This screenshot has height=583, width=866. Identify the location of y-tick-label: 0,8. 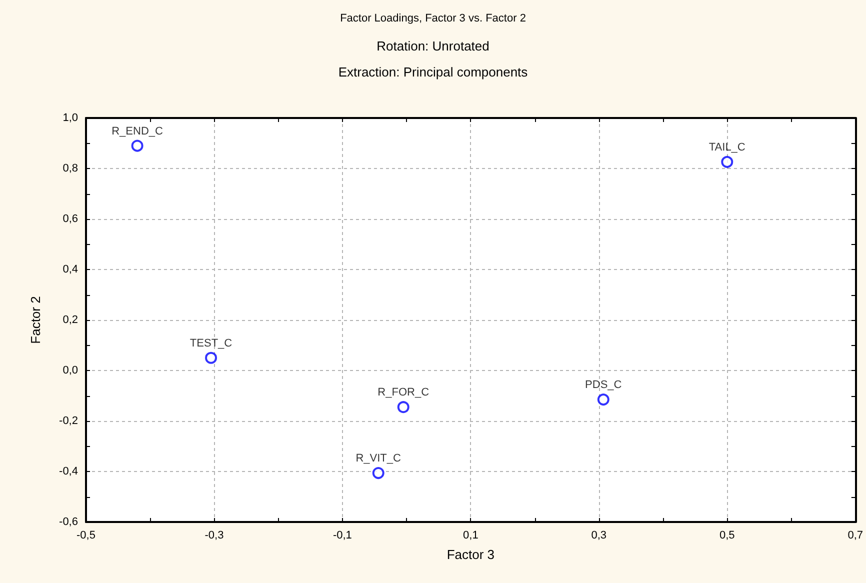
(70, 168).